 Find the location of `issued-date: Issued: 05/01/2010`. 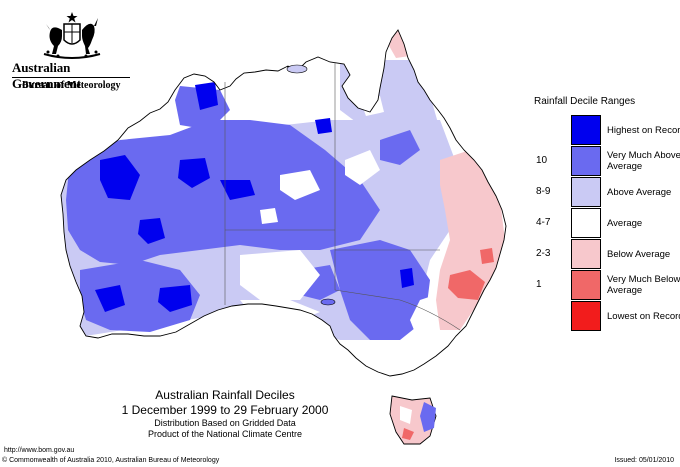

issued-date: Issued: 05/01/2010 is located at coordinates (644, 460).